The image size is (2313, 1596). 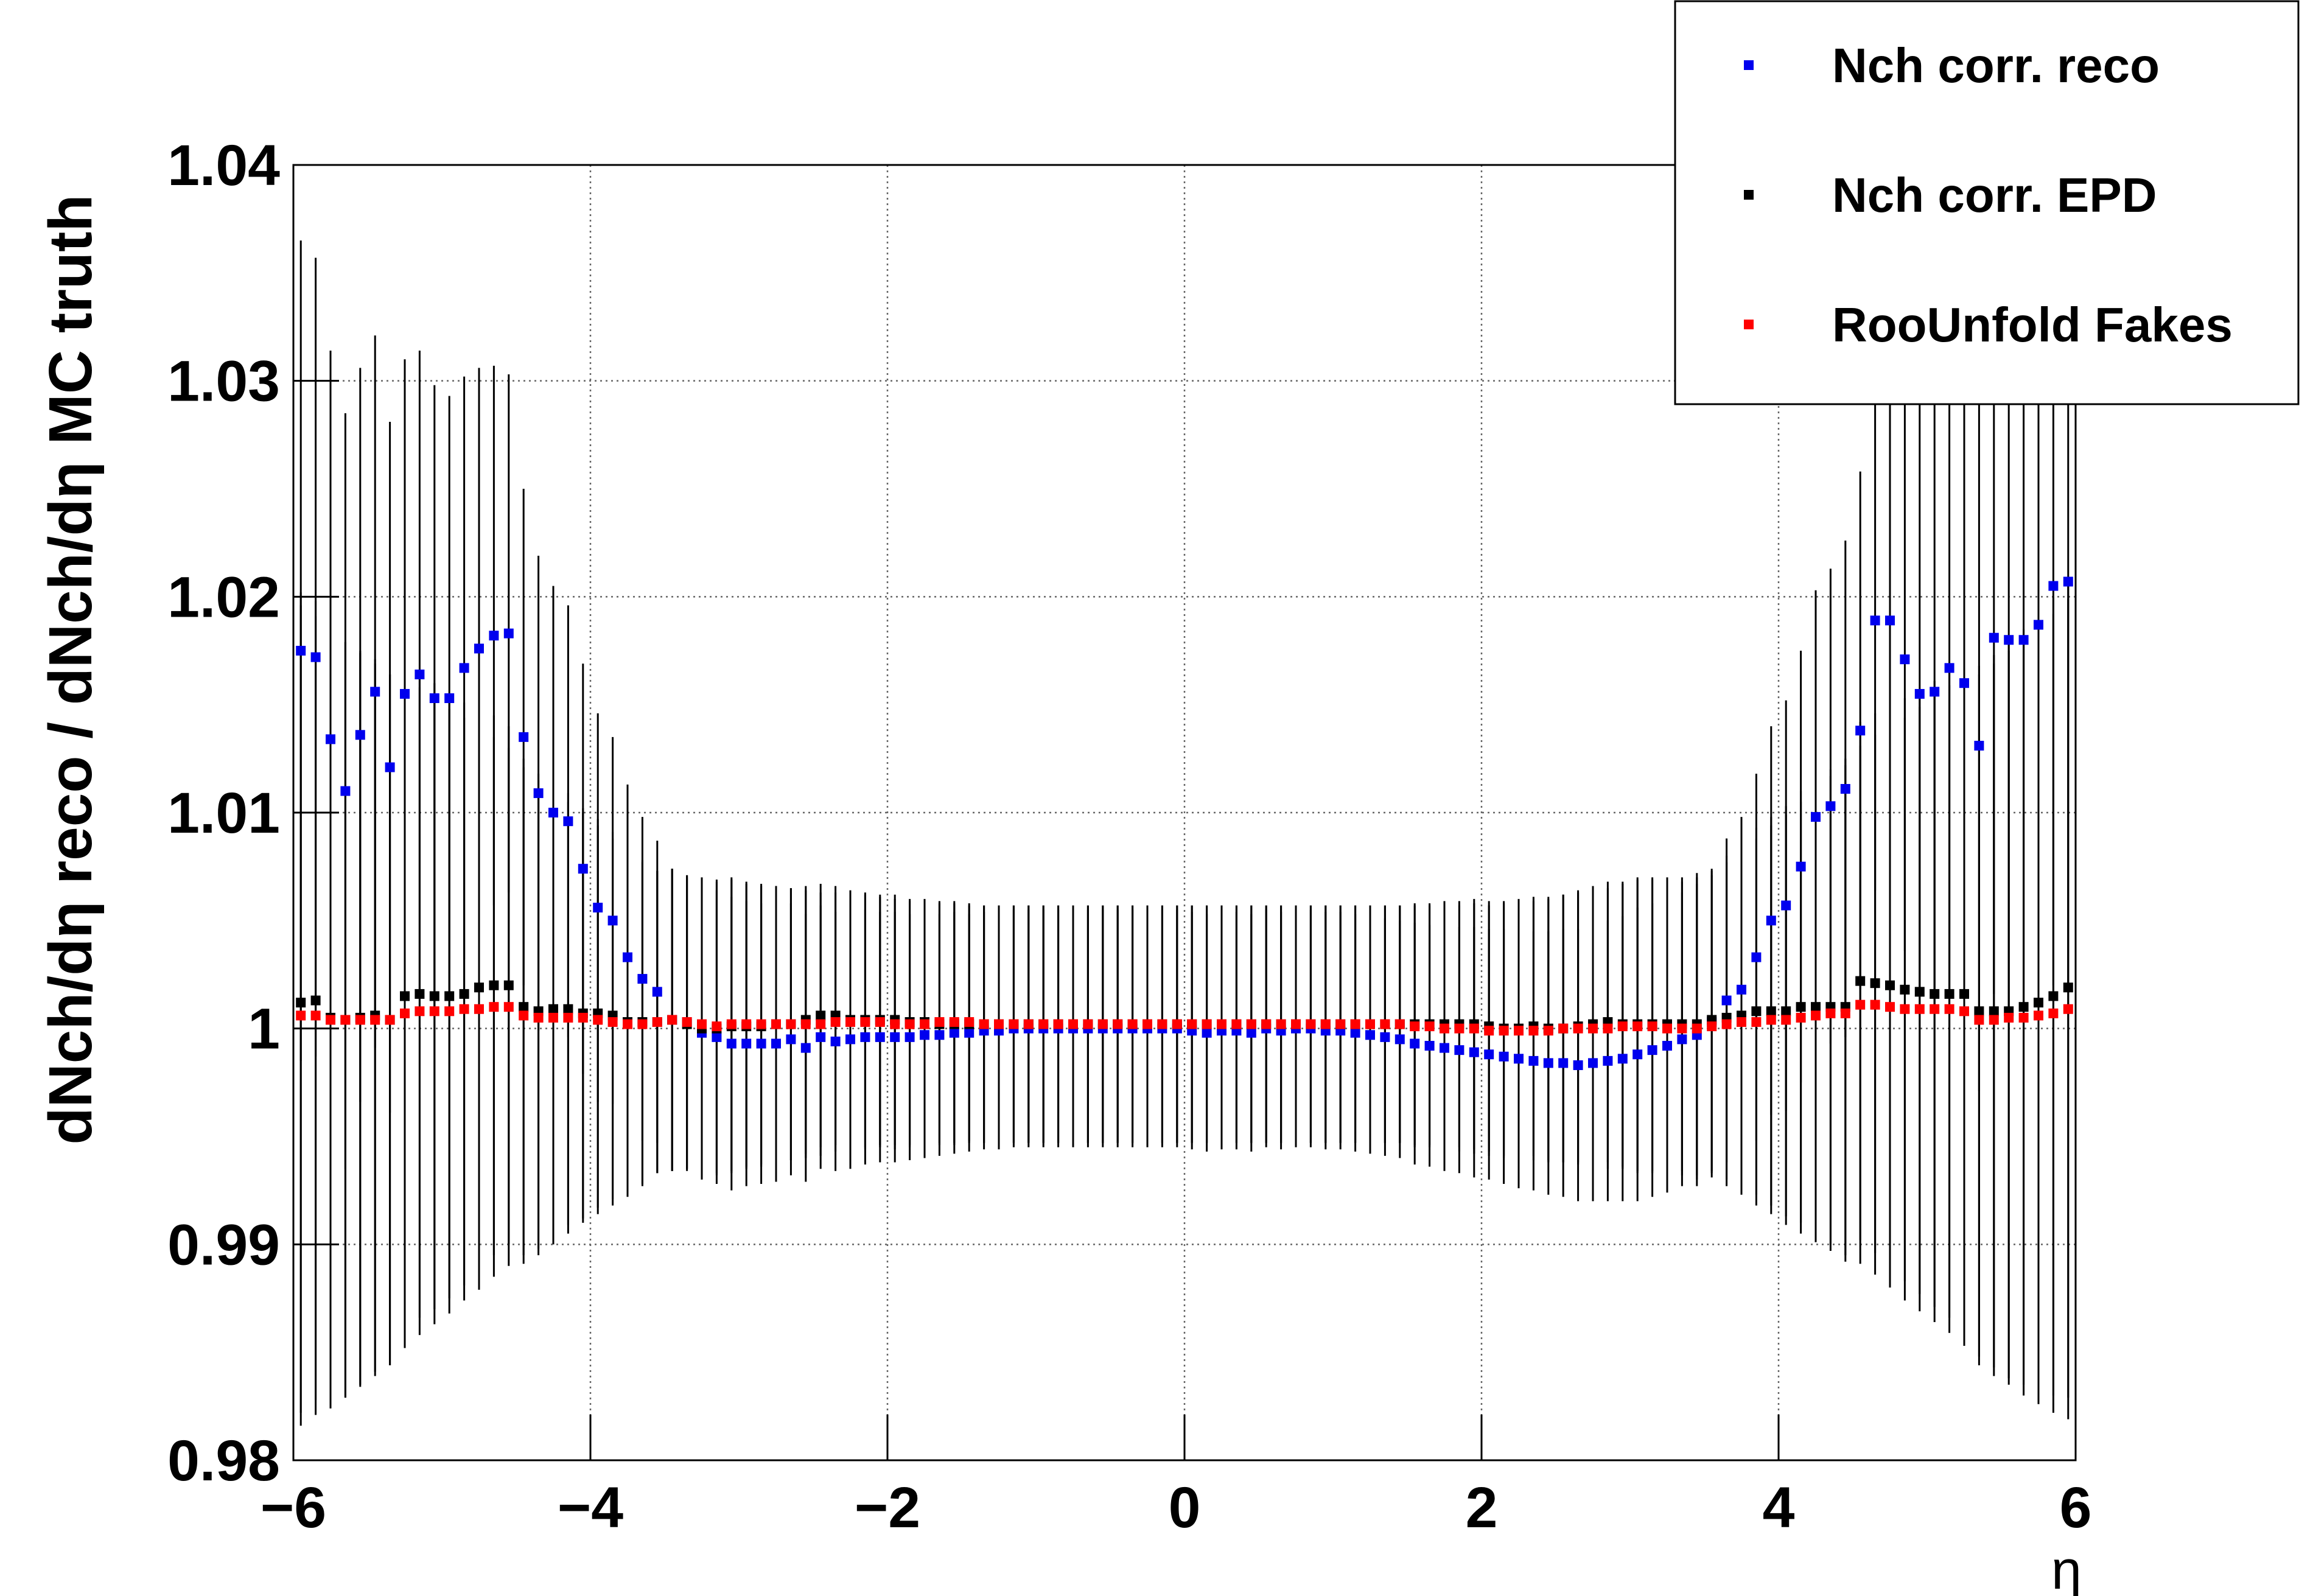 What do you see at coordinates (223, 1245) in the screenshot?
I see `y-tick-label: 0.99` at bounding box center [223, 1245].